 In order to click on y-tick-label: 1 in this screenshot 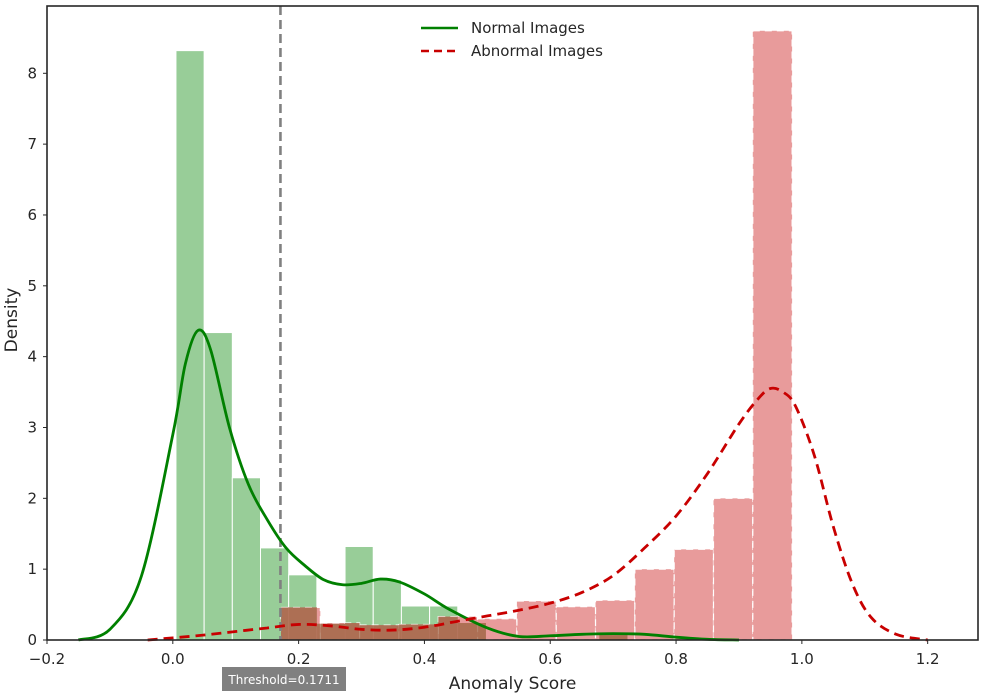, I will do `click(32, 569)`.